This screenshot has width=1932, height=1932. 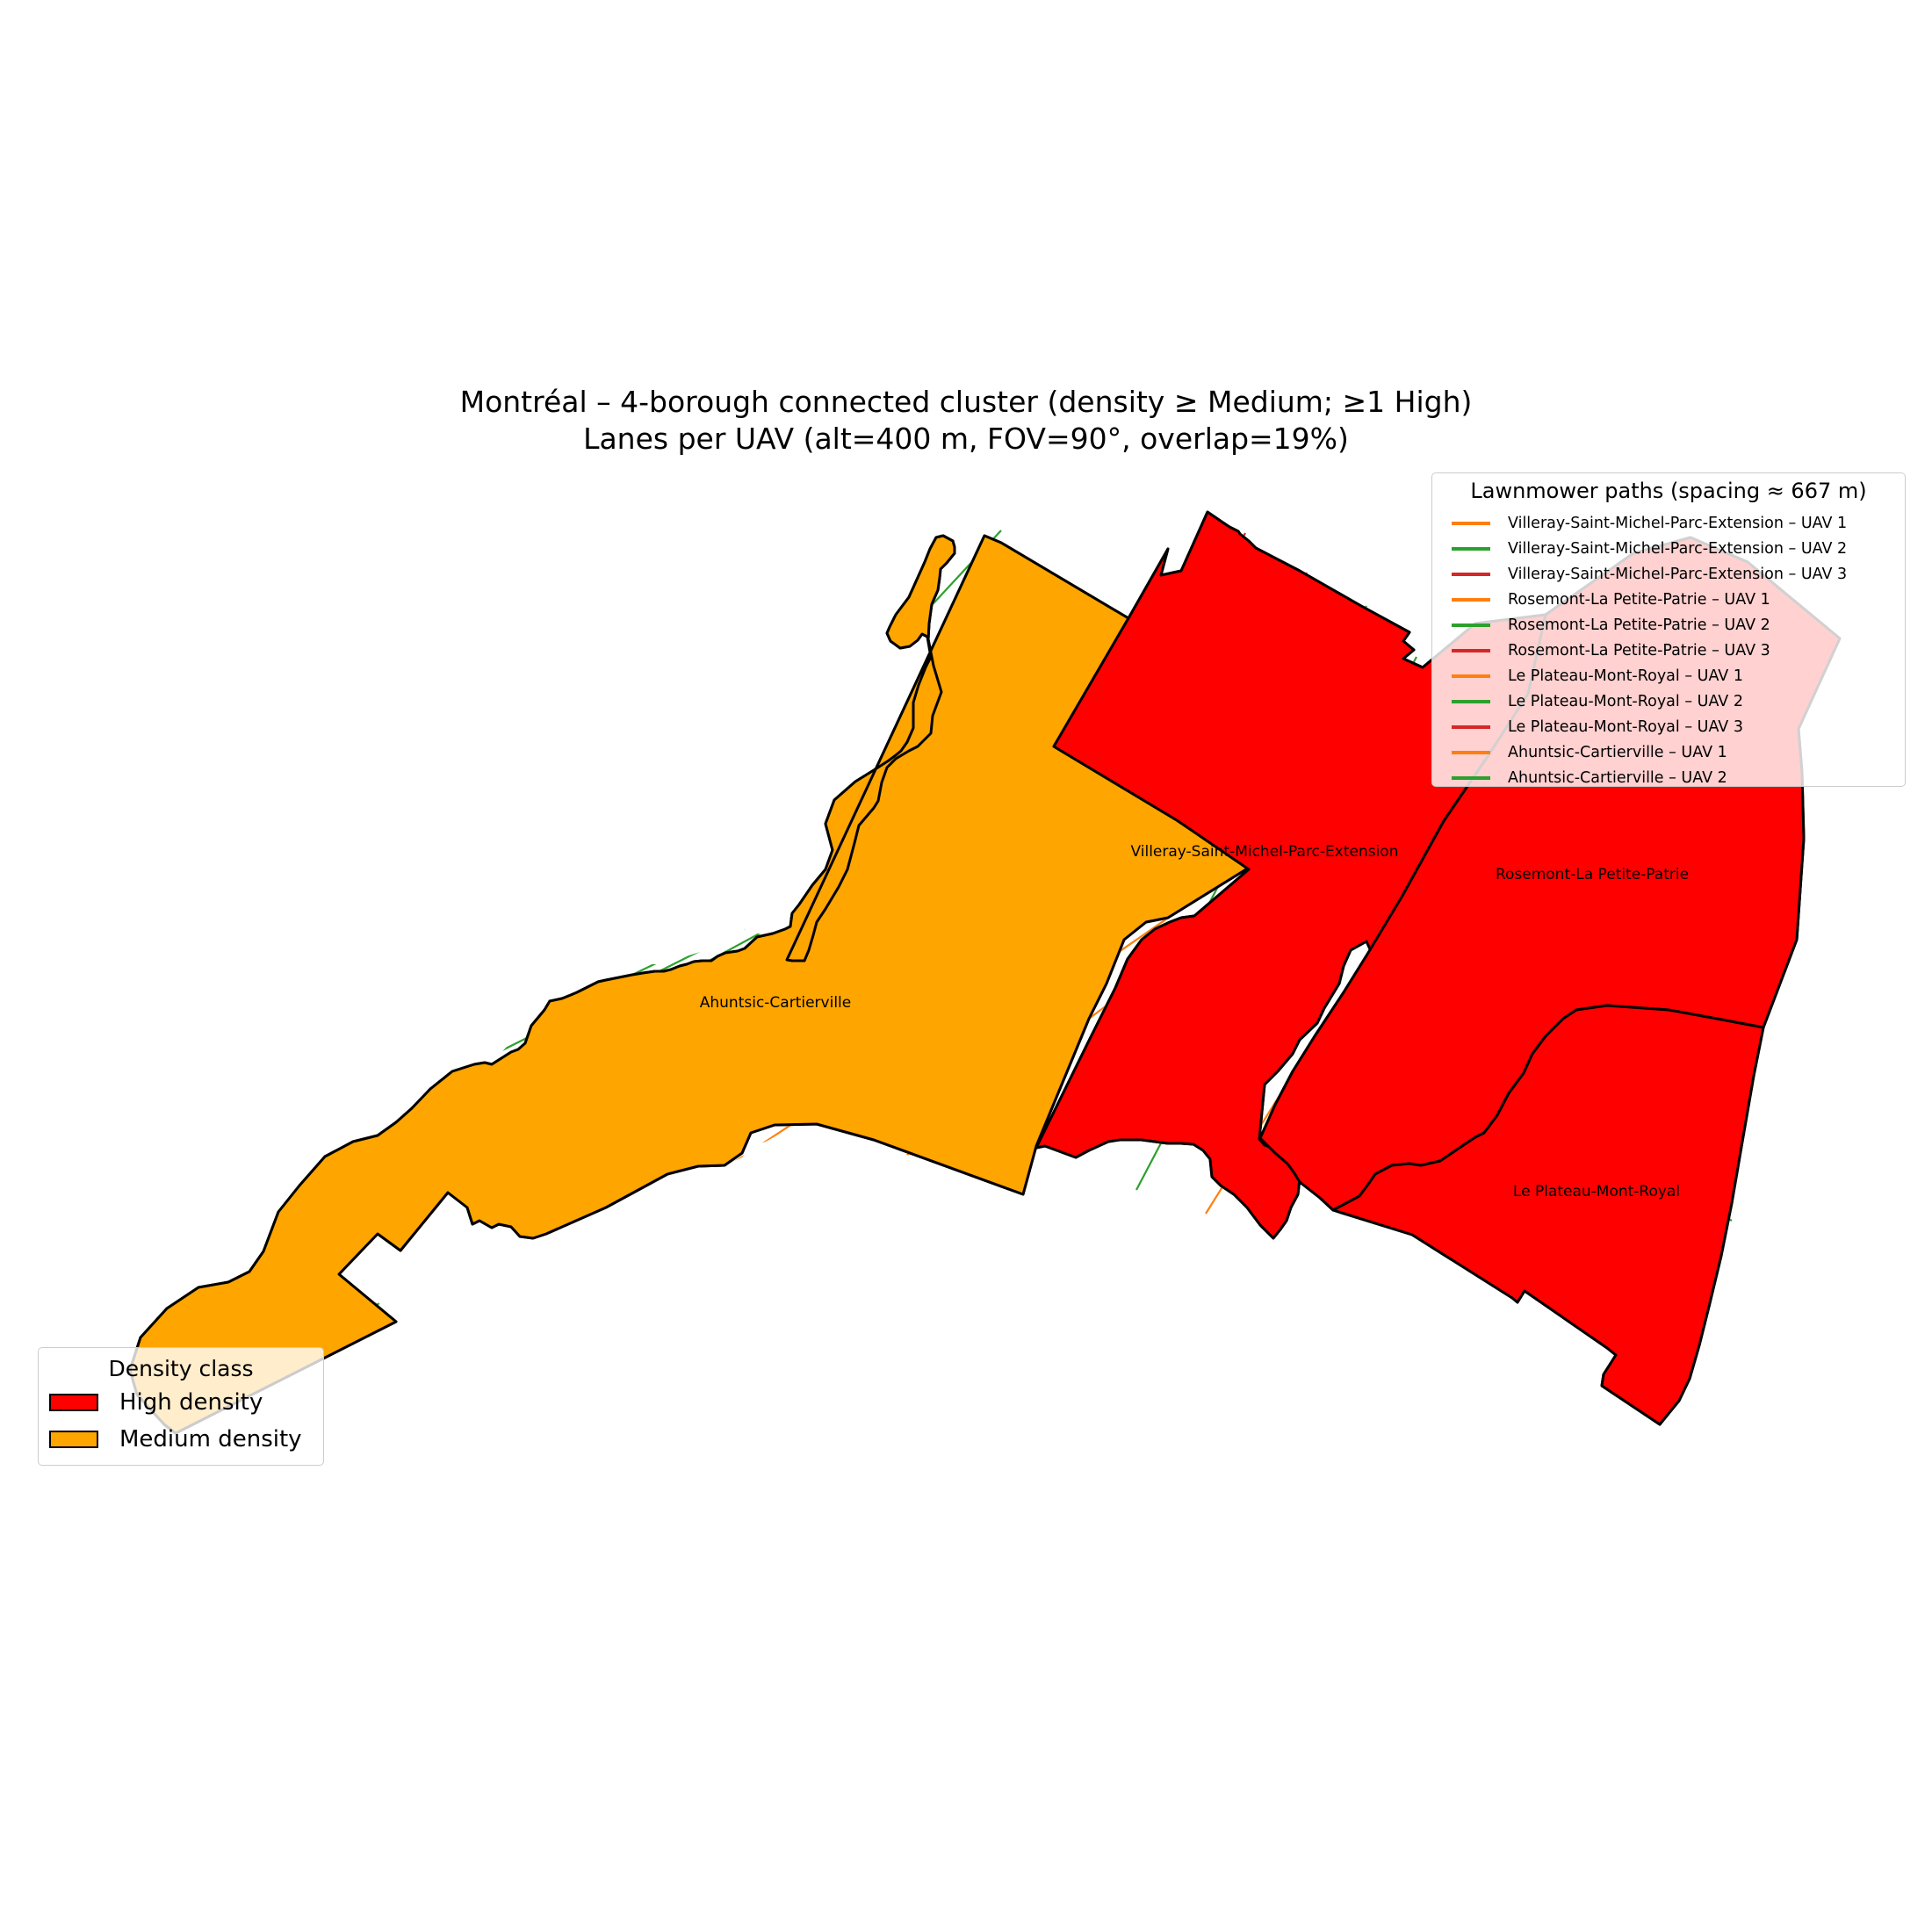 I want to click on lanes-legend-item: Rosemont-La Petite-Patrie – UAV 1, so click(x=1611, y=599).